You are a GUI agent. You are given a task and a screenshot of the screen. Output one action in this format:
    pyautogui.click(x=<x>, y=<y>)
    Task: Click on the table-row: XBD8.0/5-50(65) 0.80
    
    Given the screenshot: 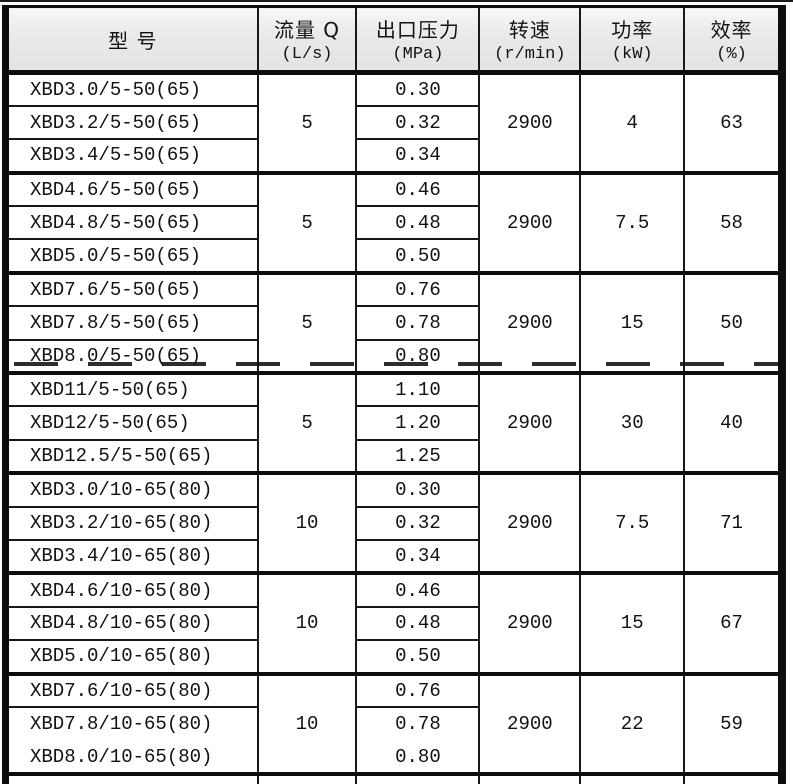 What is the action you would take?
    pyautogui.click(x=394, y=356)
    